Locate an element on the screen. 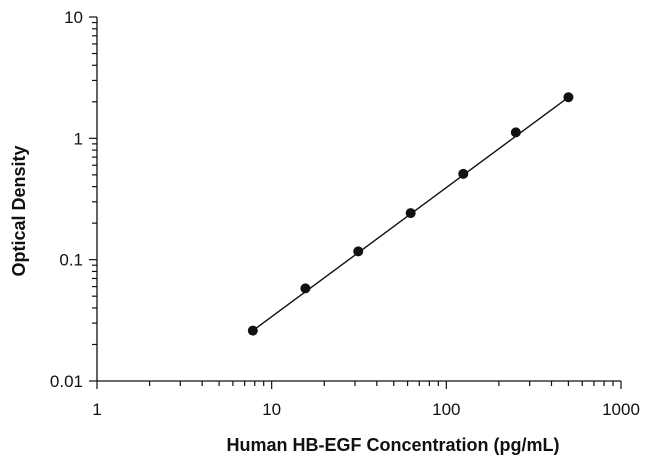  y-tick-label: 10 is located at coordinates (73, 17).